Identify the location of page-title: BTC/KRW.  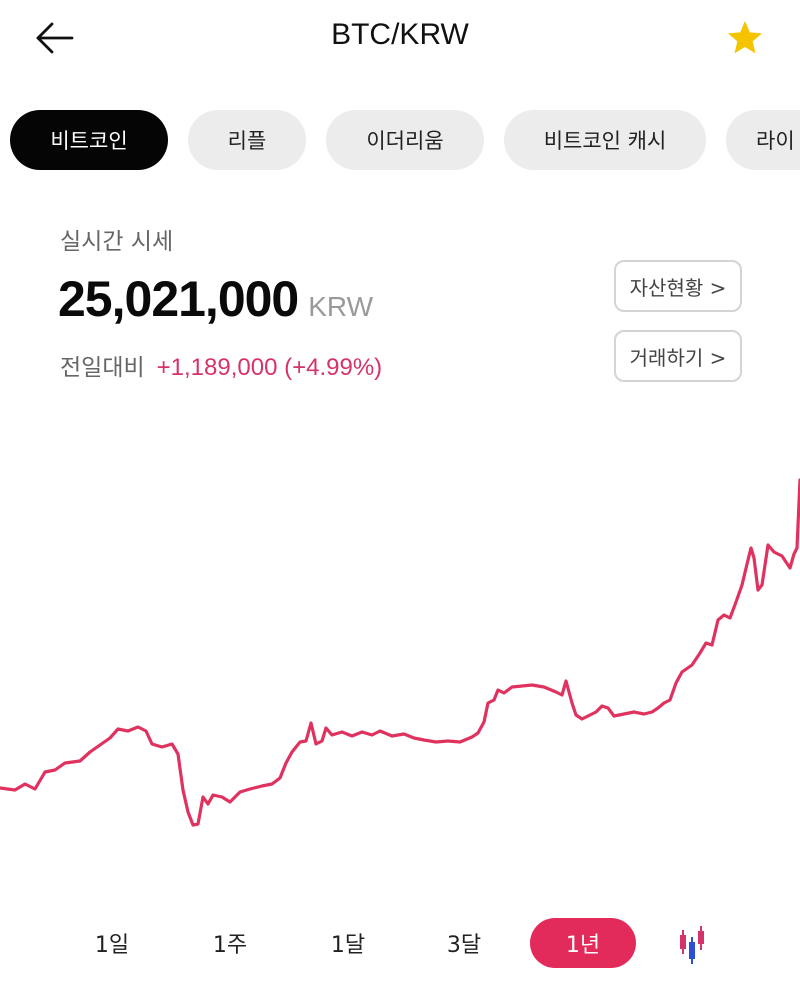
(400, 34).